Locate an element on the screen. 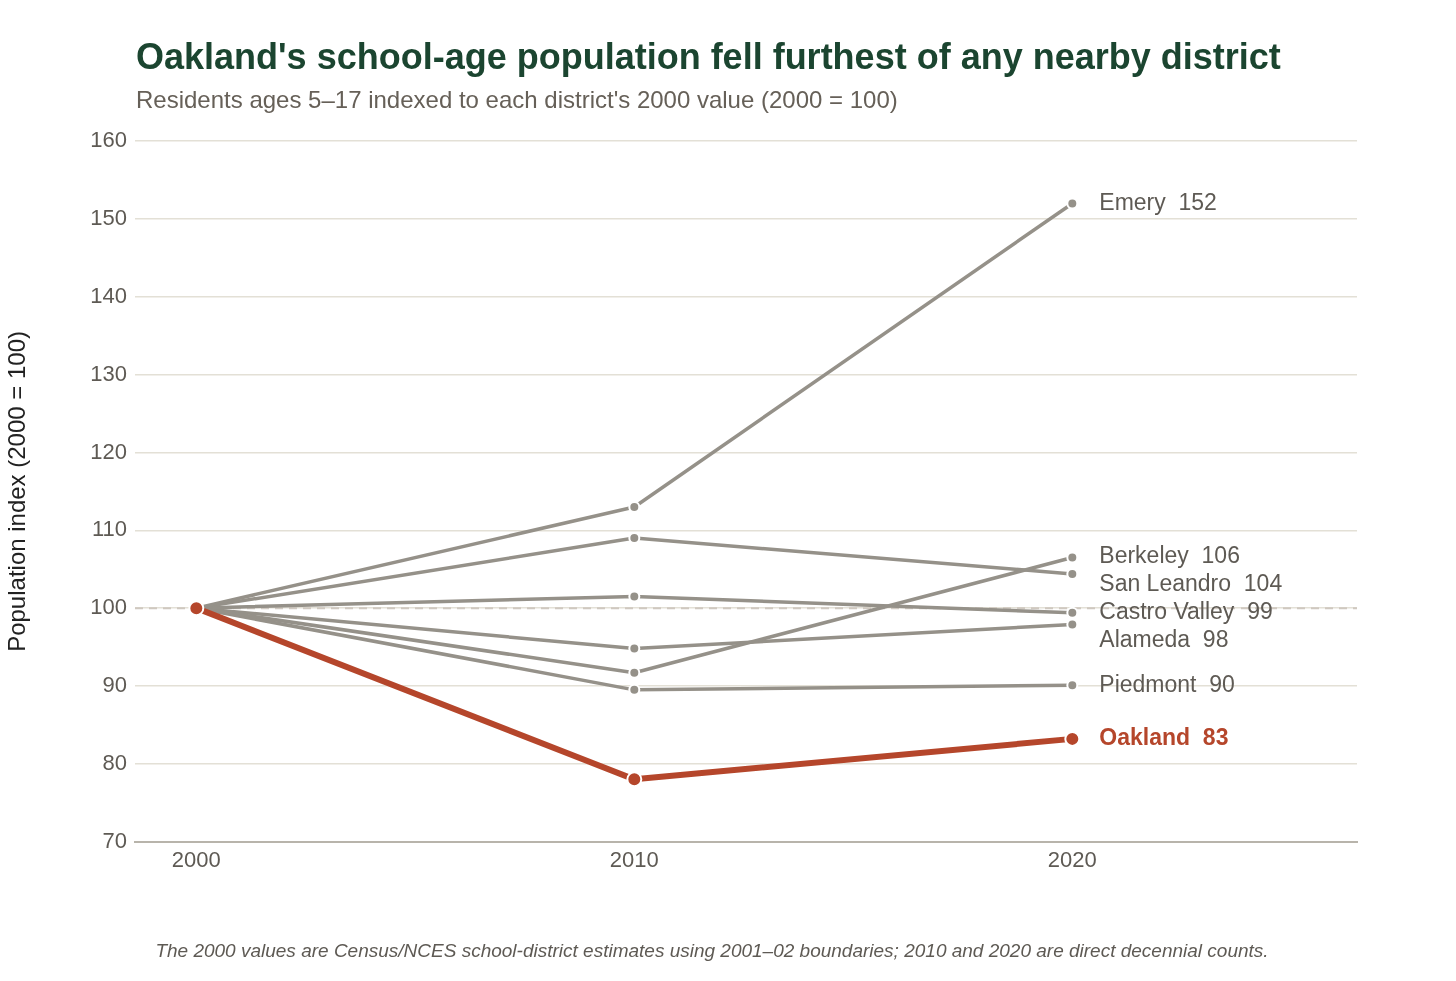  x-tick-label: 2010 is located at coordinates (634, 859).